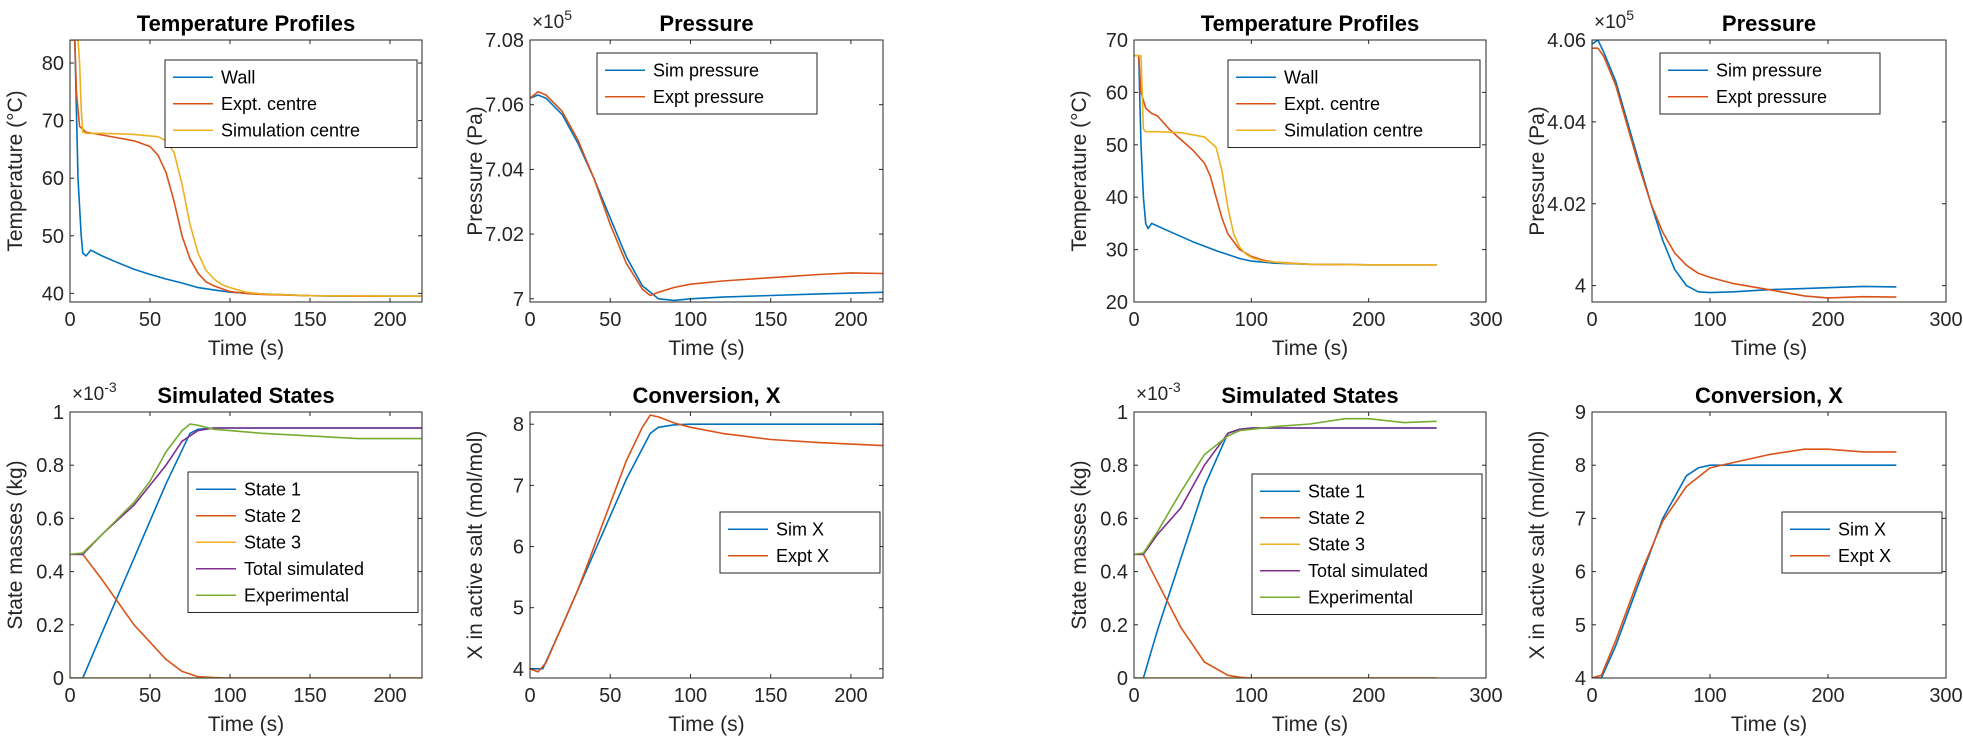  Describe the element at coordinates (1368, 571) in the screenshot. I see `legend-label: Total simulated` at that location.